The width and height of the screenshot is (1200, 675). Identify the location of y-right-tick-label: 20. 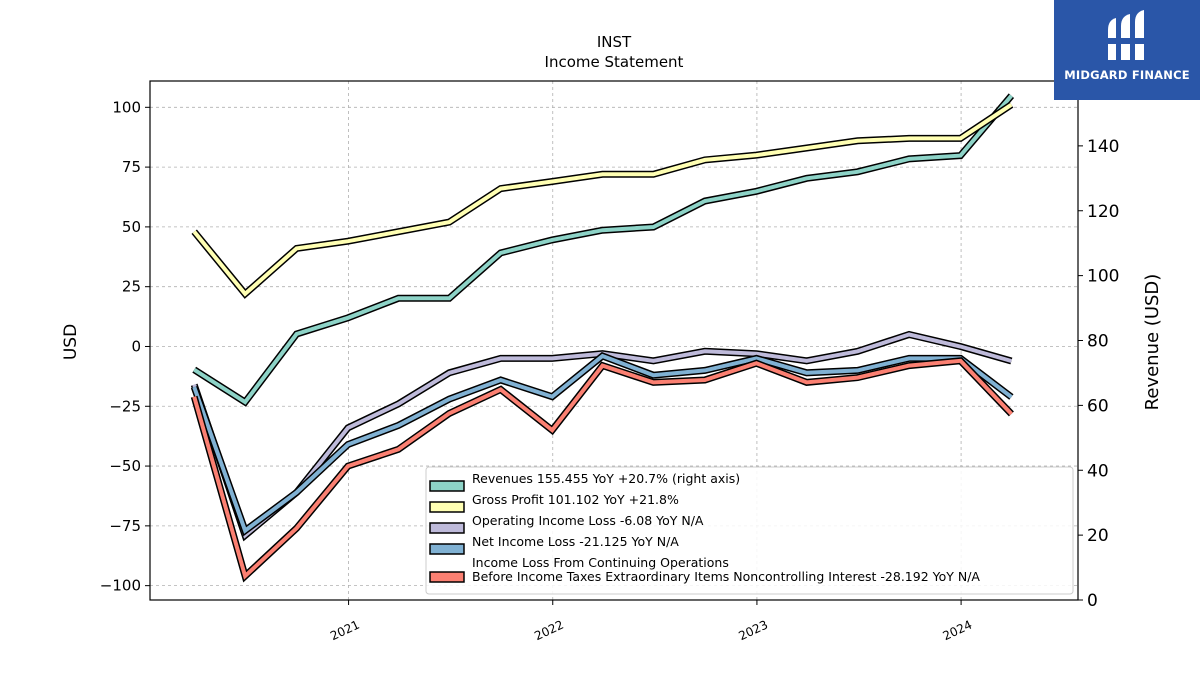
(1098, 536).